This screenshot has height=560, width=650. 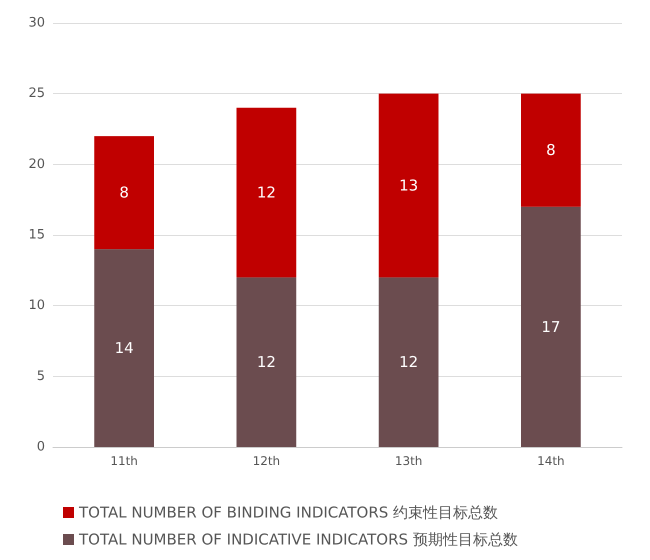 I want to click on x-tick-label: 13th, so click(x=408, y=461).